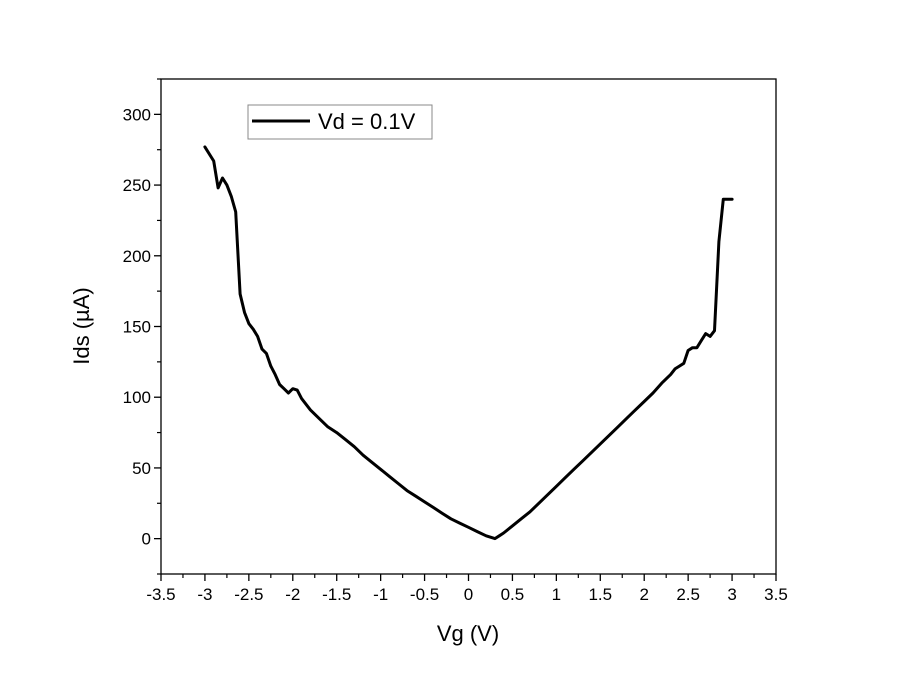 This screenshot has width=900, height=688. What do you see at coordinates (336, 594) in the screenshot?
I see `x-tick-label: -1.5` at bounding box center [336, 594].